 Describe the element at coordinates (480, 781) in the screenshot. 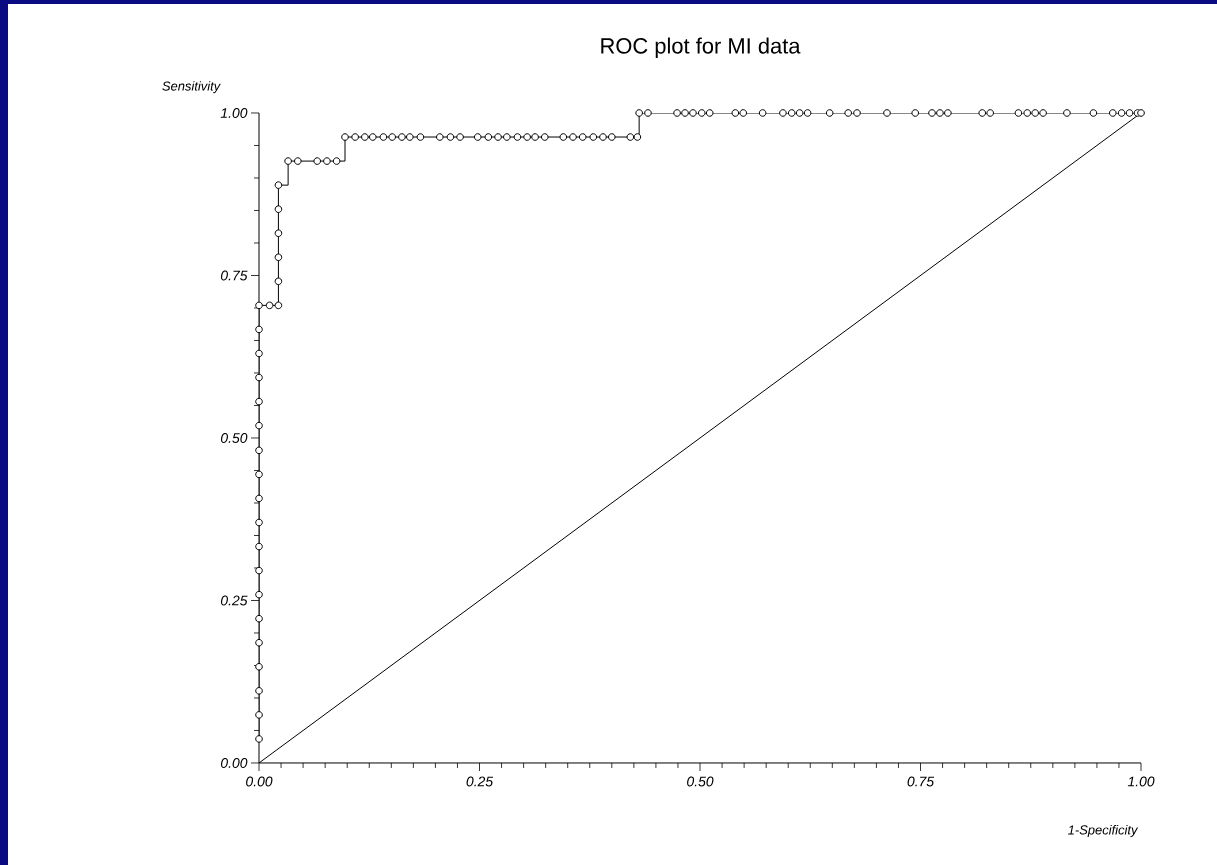

I see `x-tick-label: 0.25` at that location.